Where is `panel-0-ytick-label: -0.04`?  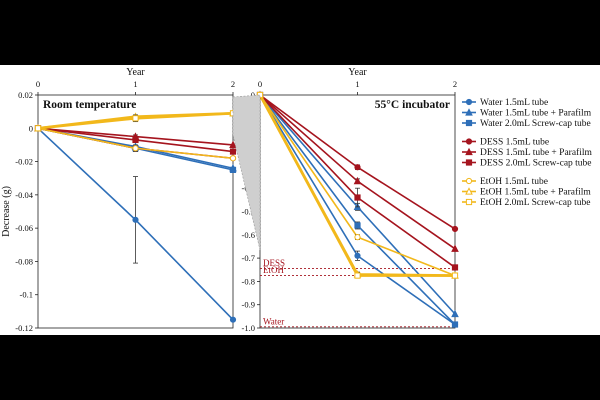 panel-0-ytick-label: -0.04 is located at coordinates (24, 195).